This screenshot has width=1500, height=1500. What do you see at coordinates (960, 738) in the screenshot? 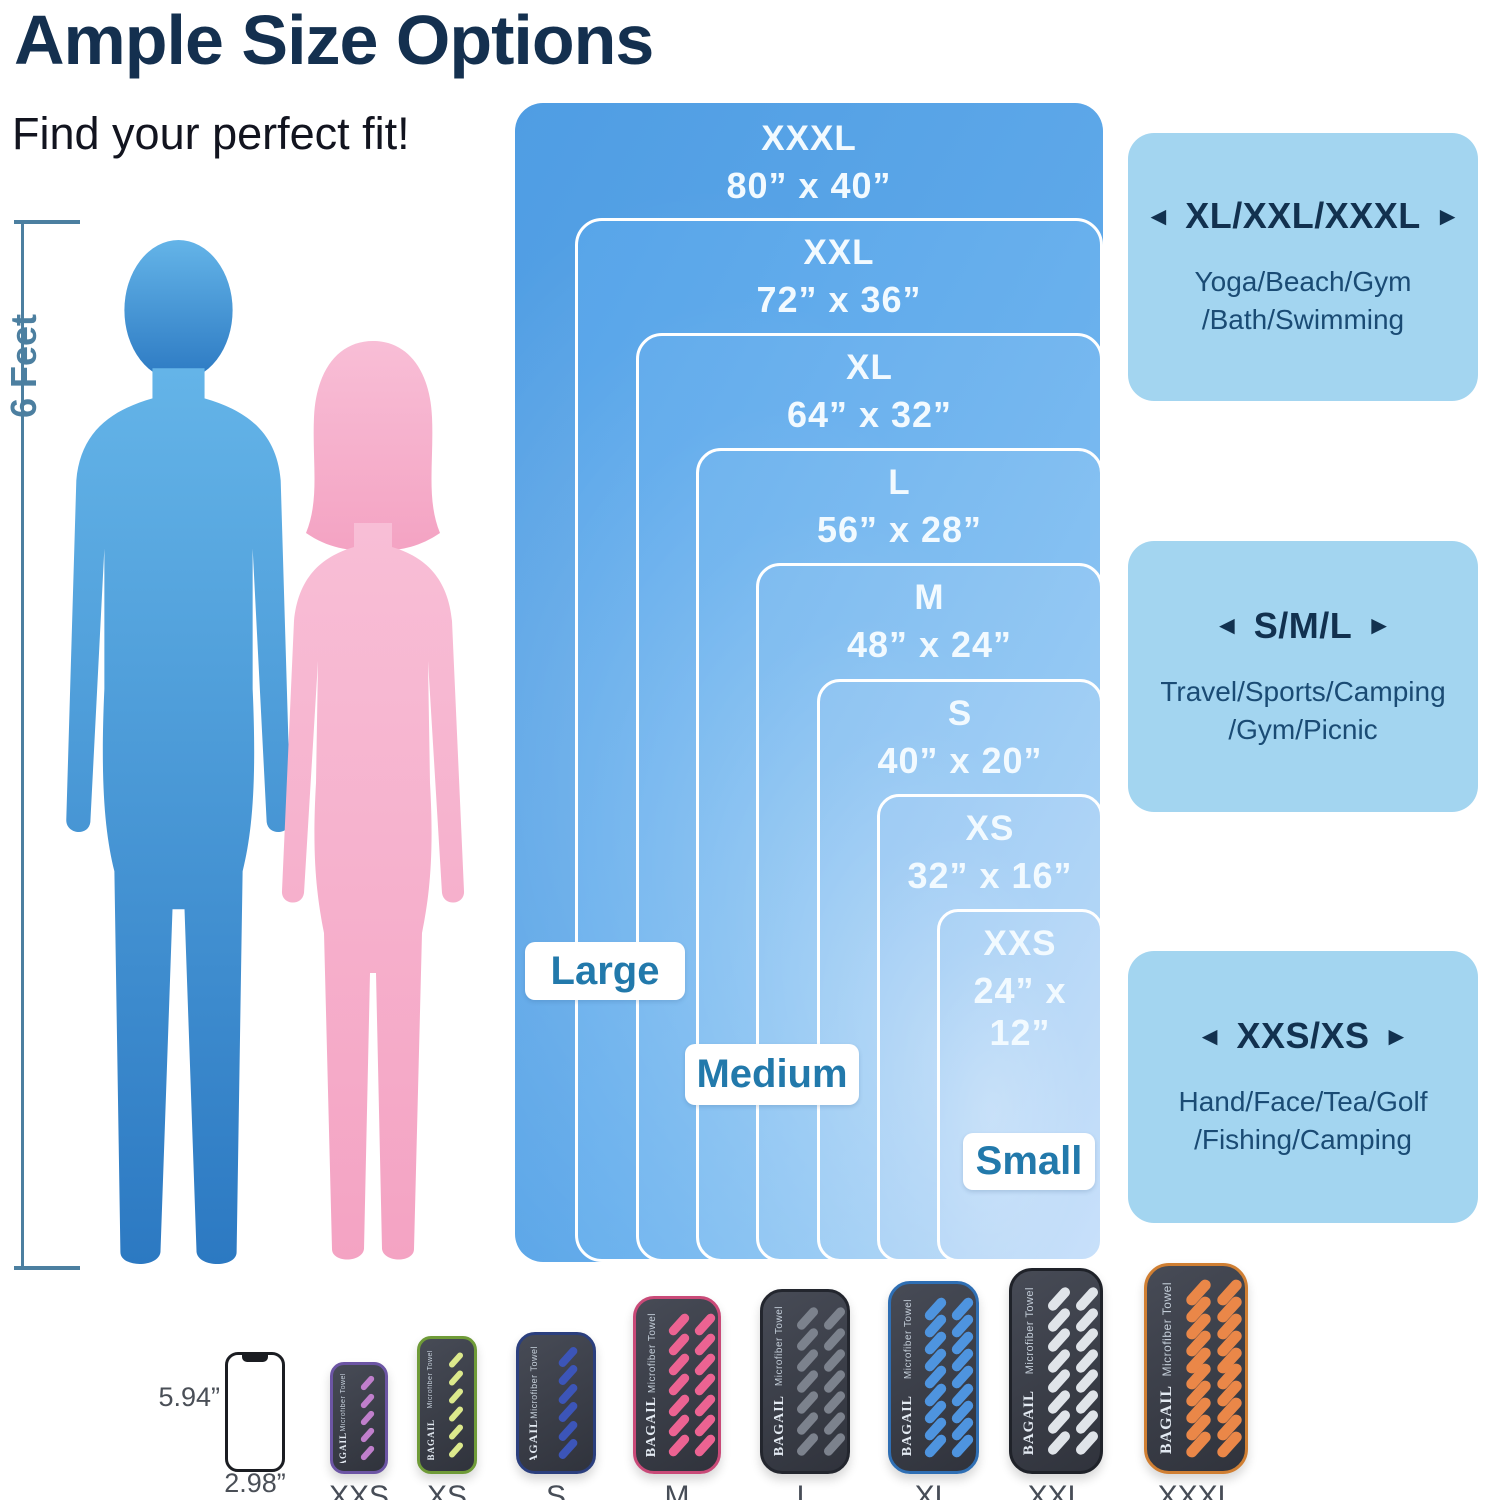
I see `size-label-s: S 40” x 20”` at bounding box center [960, 738].